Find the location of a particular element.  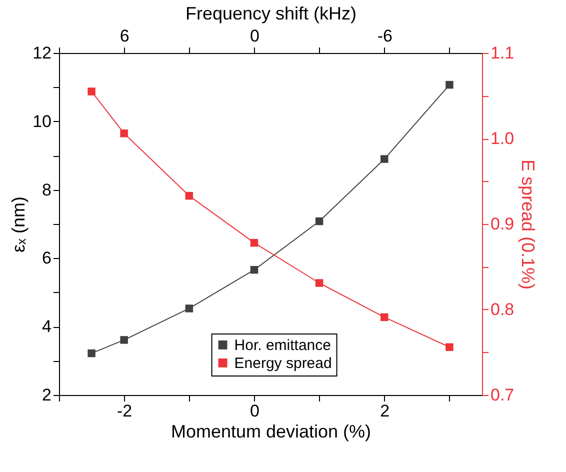

x-axis-title: Momentum deviation (%) is located at coordinates (271, 432).